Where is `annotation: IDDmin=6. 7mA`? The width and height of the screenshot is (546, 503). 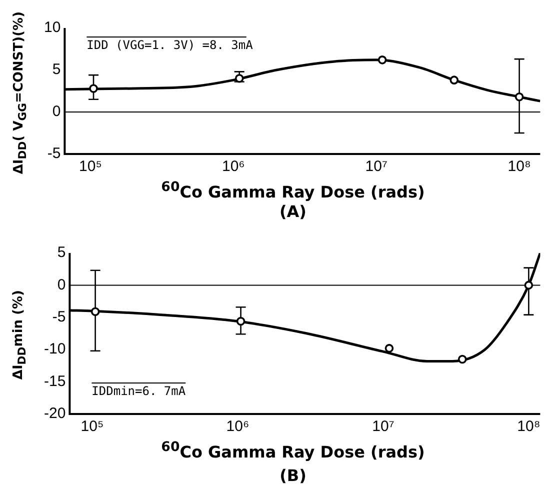 annotation: IDDmin=6. 7mA is located at coordinates (139, 391).